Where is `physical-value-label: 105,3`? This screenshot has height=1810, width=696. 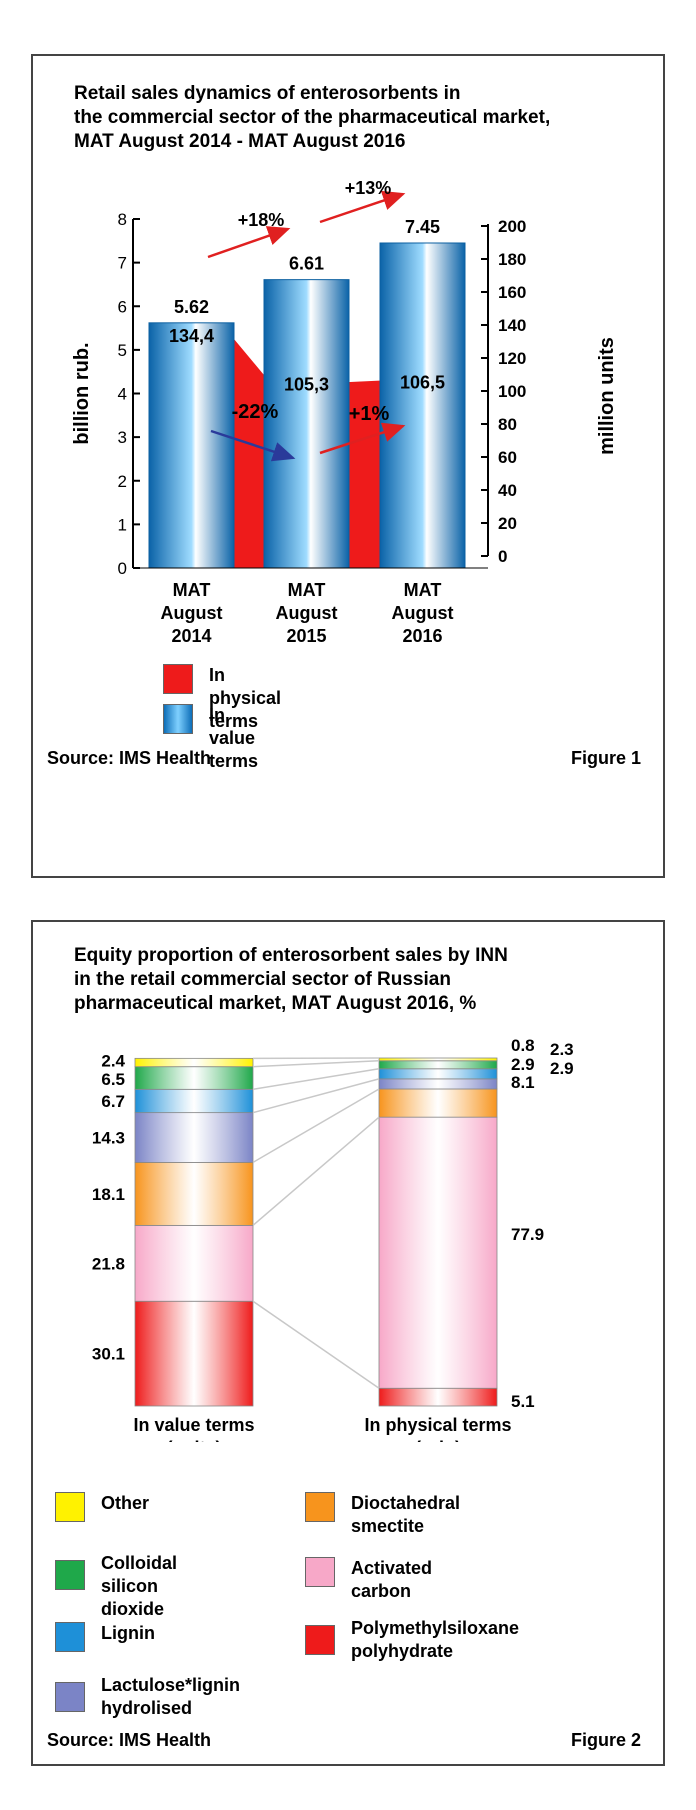 physical-value-label: 105,3 is located at coordinates (306, 384).